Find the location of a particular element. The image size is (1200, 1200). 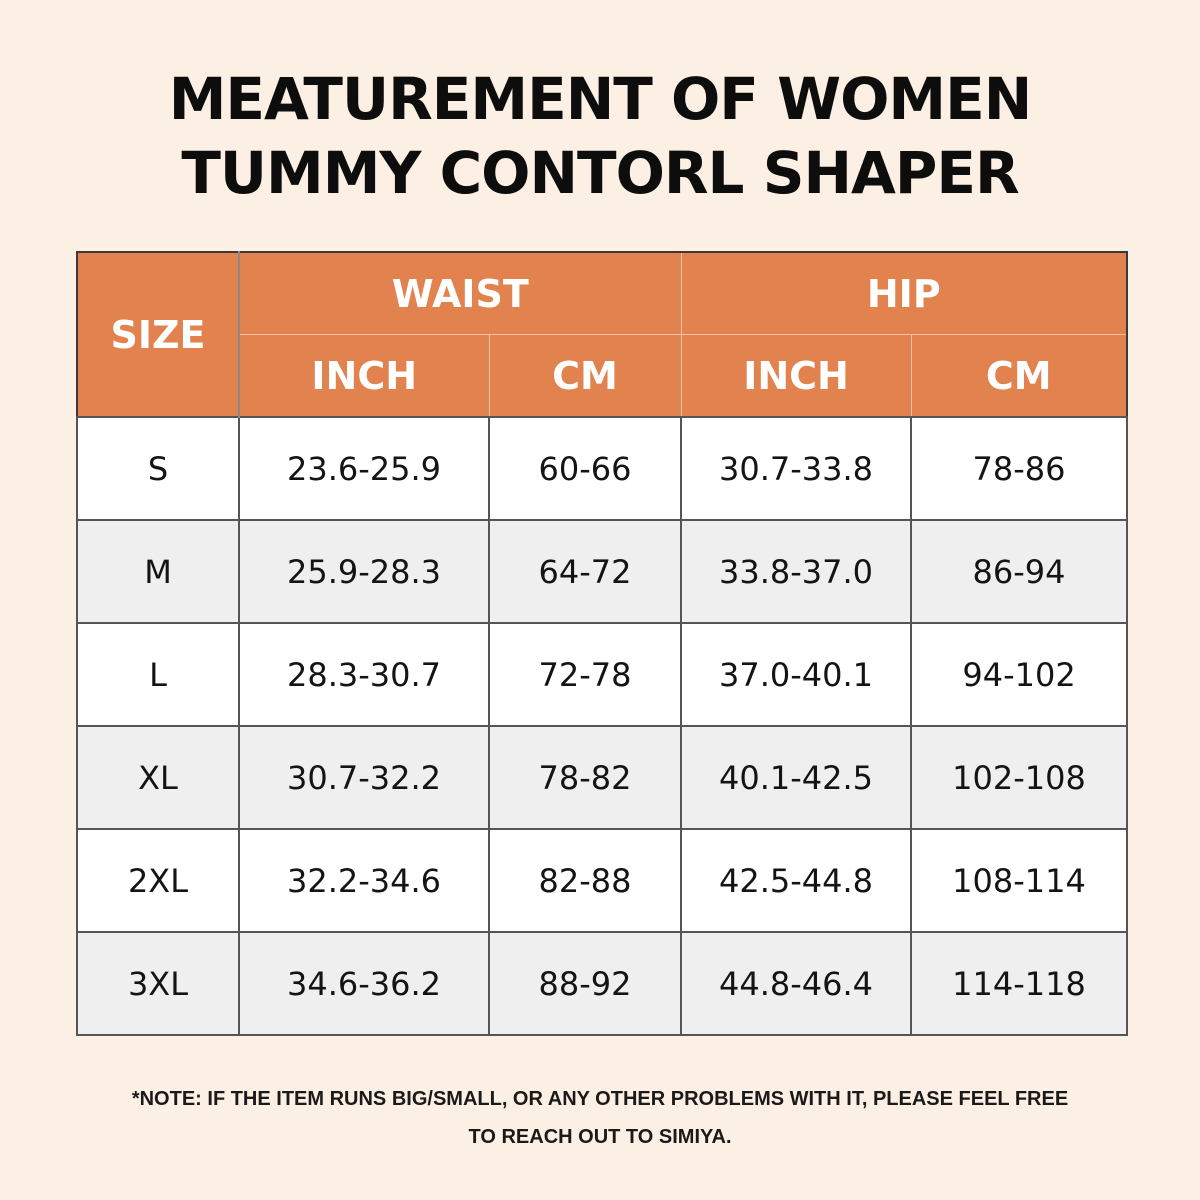

hip-cm-header: CM is located at coordinates (1019, 376).